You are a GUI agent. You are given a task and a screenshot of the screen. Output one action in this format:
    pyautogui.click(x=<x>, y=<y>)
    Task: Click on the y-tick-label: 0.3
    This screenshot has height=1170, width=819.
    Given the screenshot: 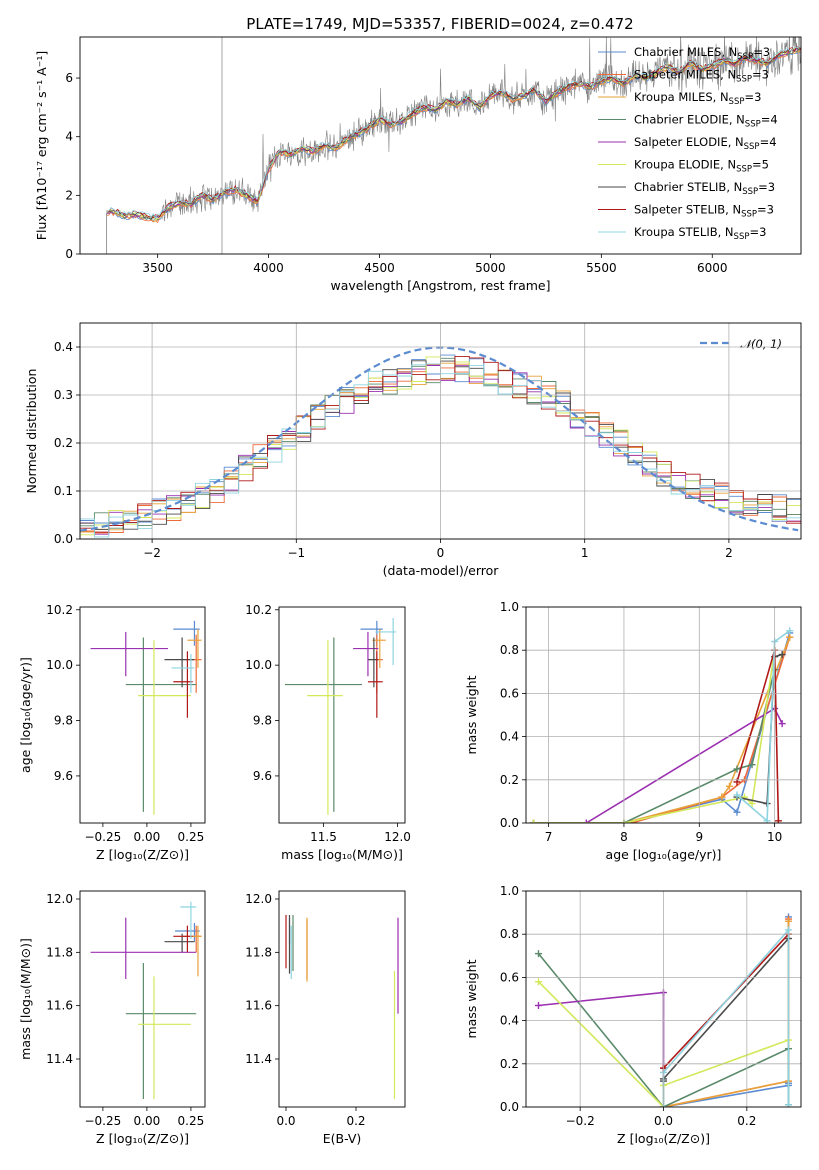 What is the action you would take?
    pyautogui.click(x=63, y=395)
    